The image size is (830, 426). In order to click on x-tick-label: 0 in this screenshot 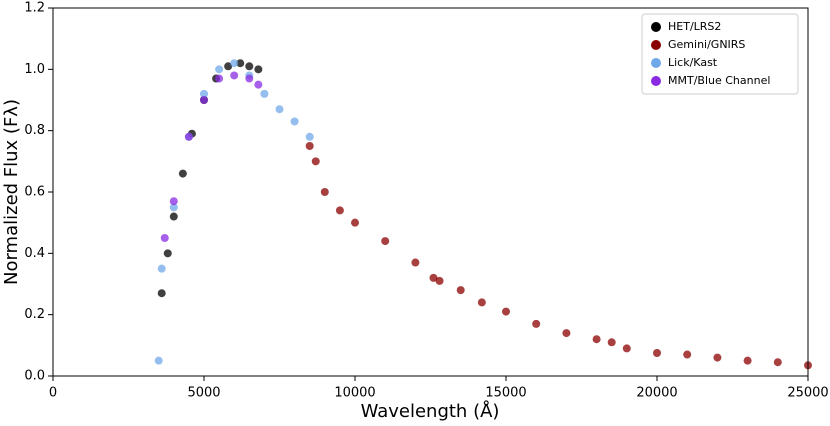, I will do `click(53, 393)`.